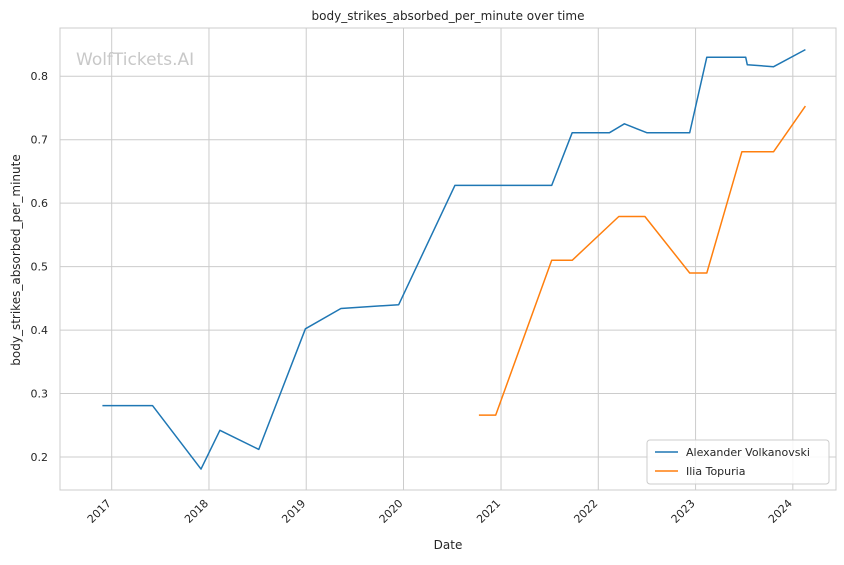  I want to click on watermark-text: WolfTickets.AI, so click(135, 60).